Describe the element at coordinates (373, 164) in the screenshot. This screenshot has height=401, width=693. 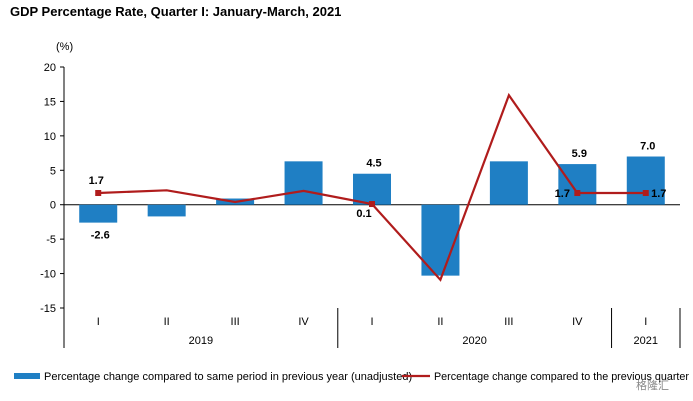
I see `data-label-2: 4.5` at that location.